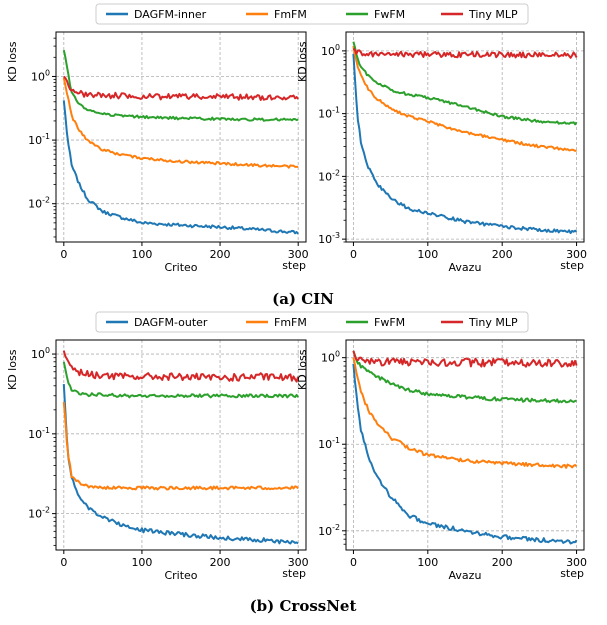  I want to click on legend-label: DAGFM-outer, so click(171, 322).